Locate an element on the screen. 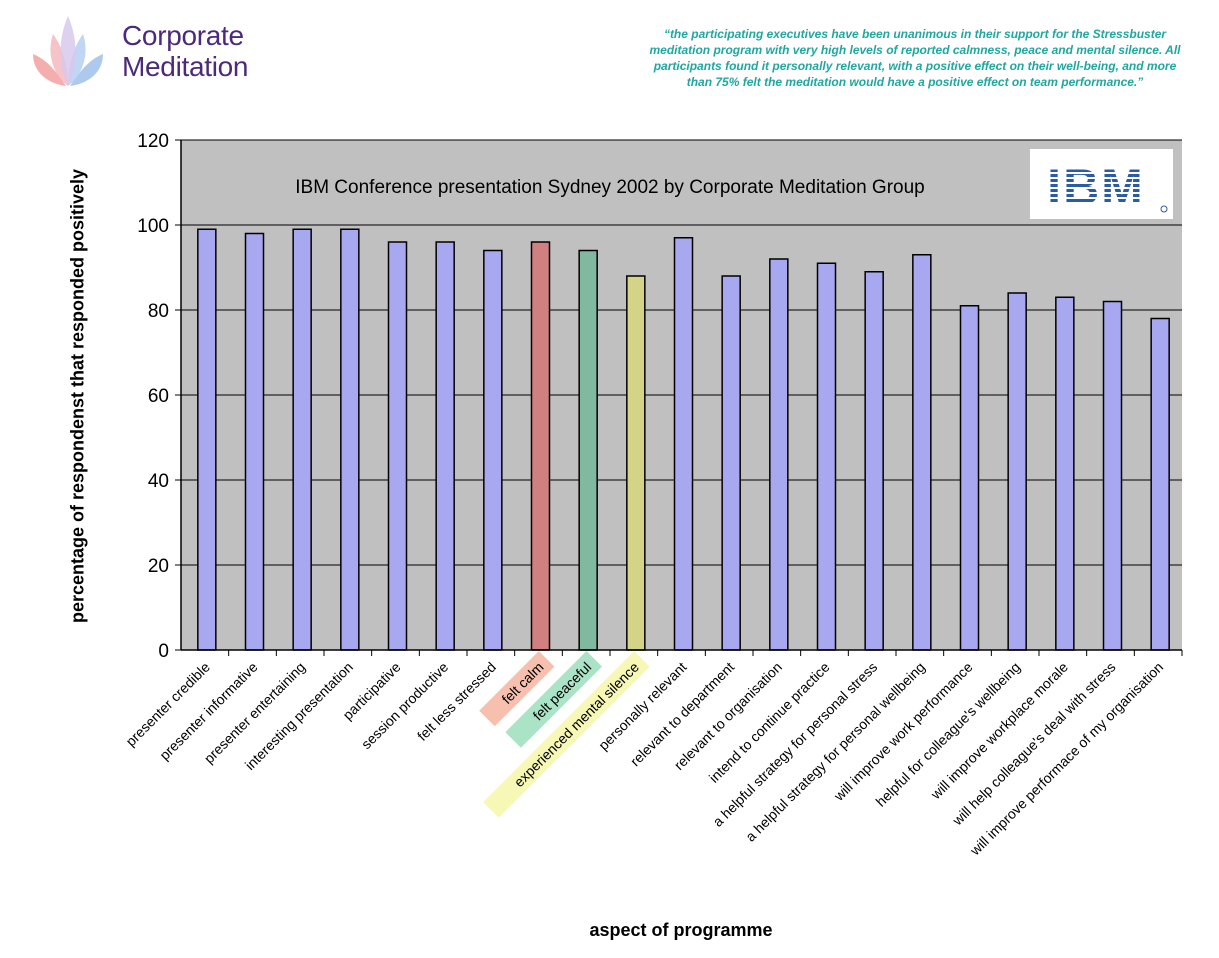  label-highlights is located at coordinates (564, 734).